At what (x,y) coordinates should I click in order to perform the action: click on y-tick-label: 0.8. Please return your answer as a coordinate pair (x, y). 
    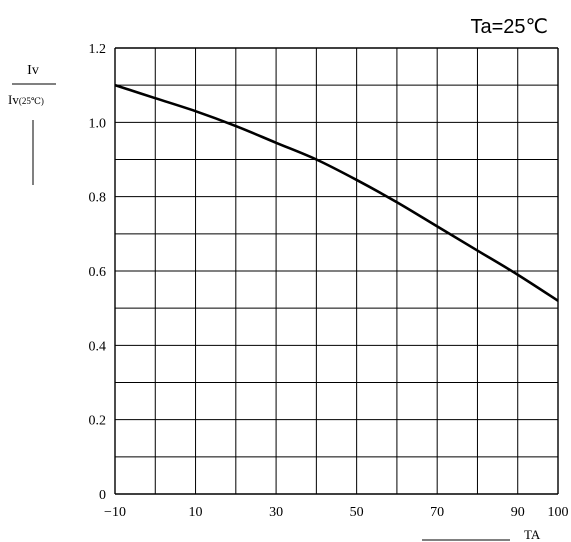
    Looking at the image, I should click on (98, 198).